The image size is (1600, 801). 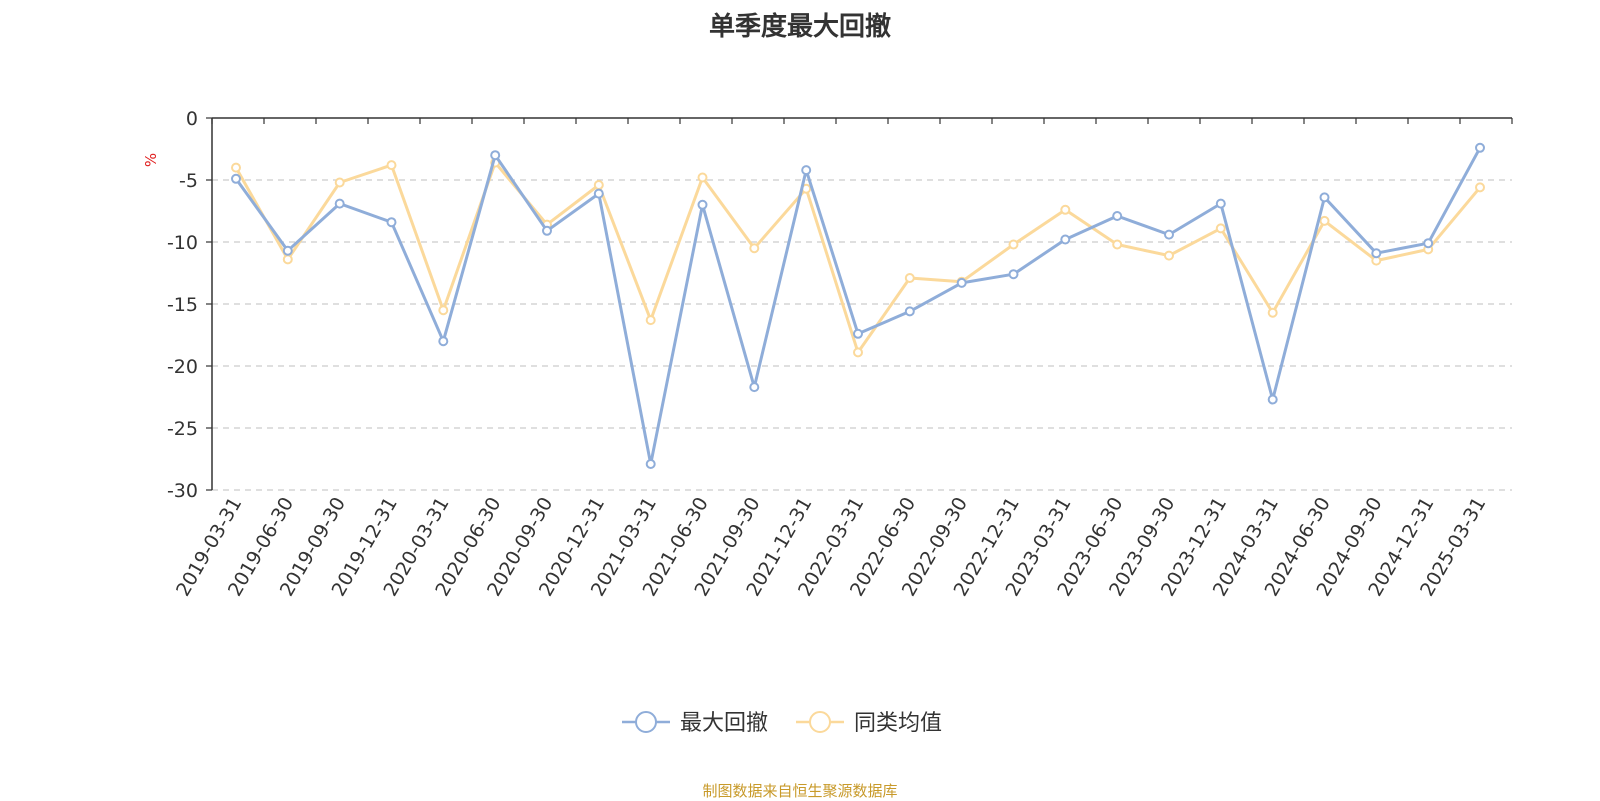 I want to click on y-tick-label: -30, so click(x=182, y=491).